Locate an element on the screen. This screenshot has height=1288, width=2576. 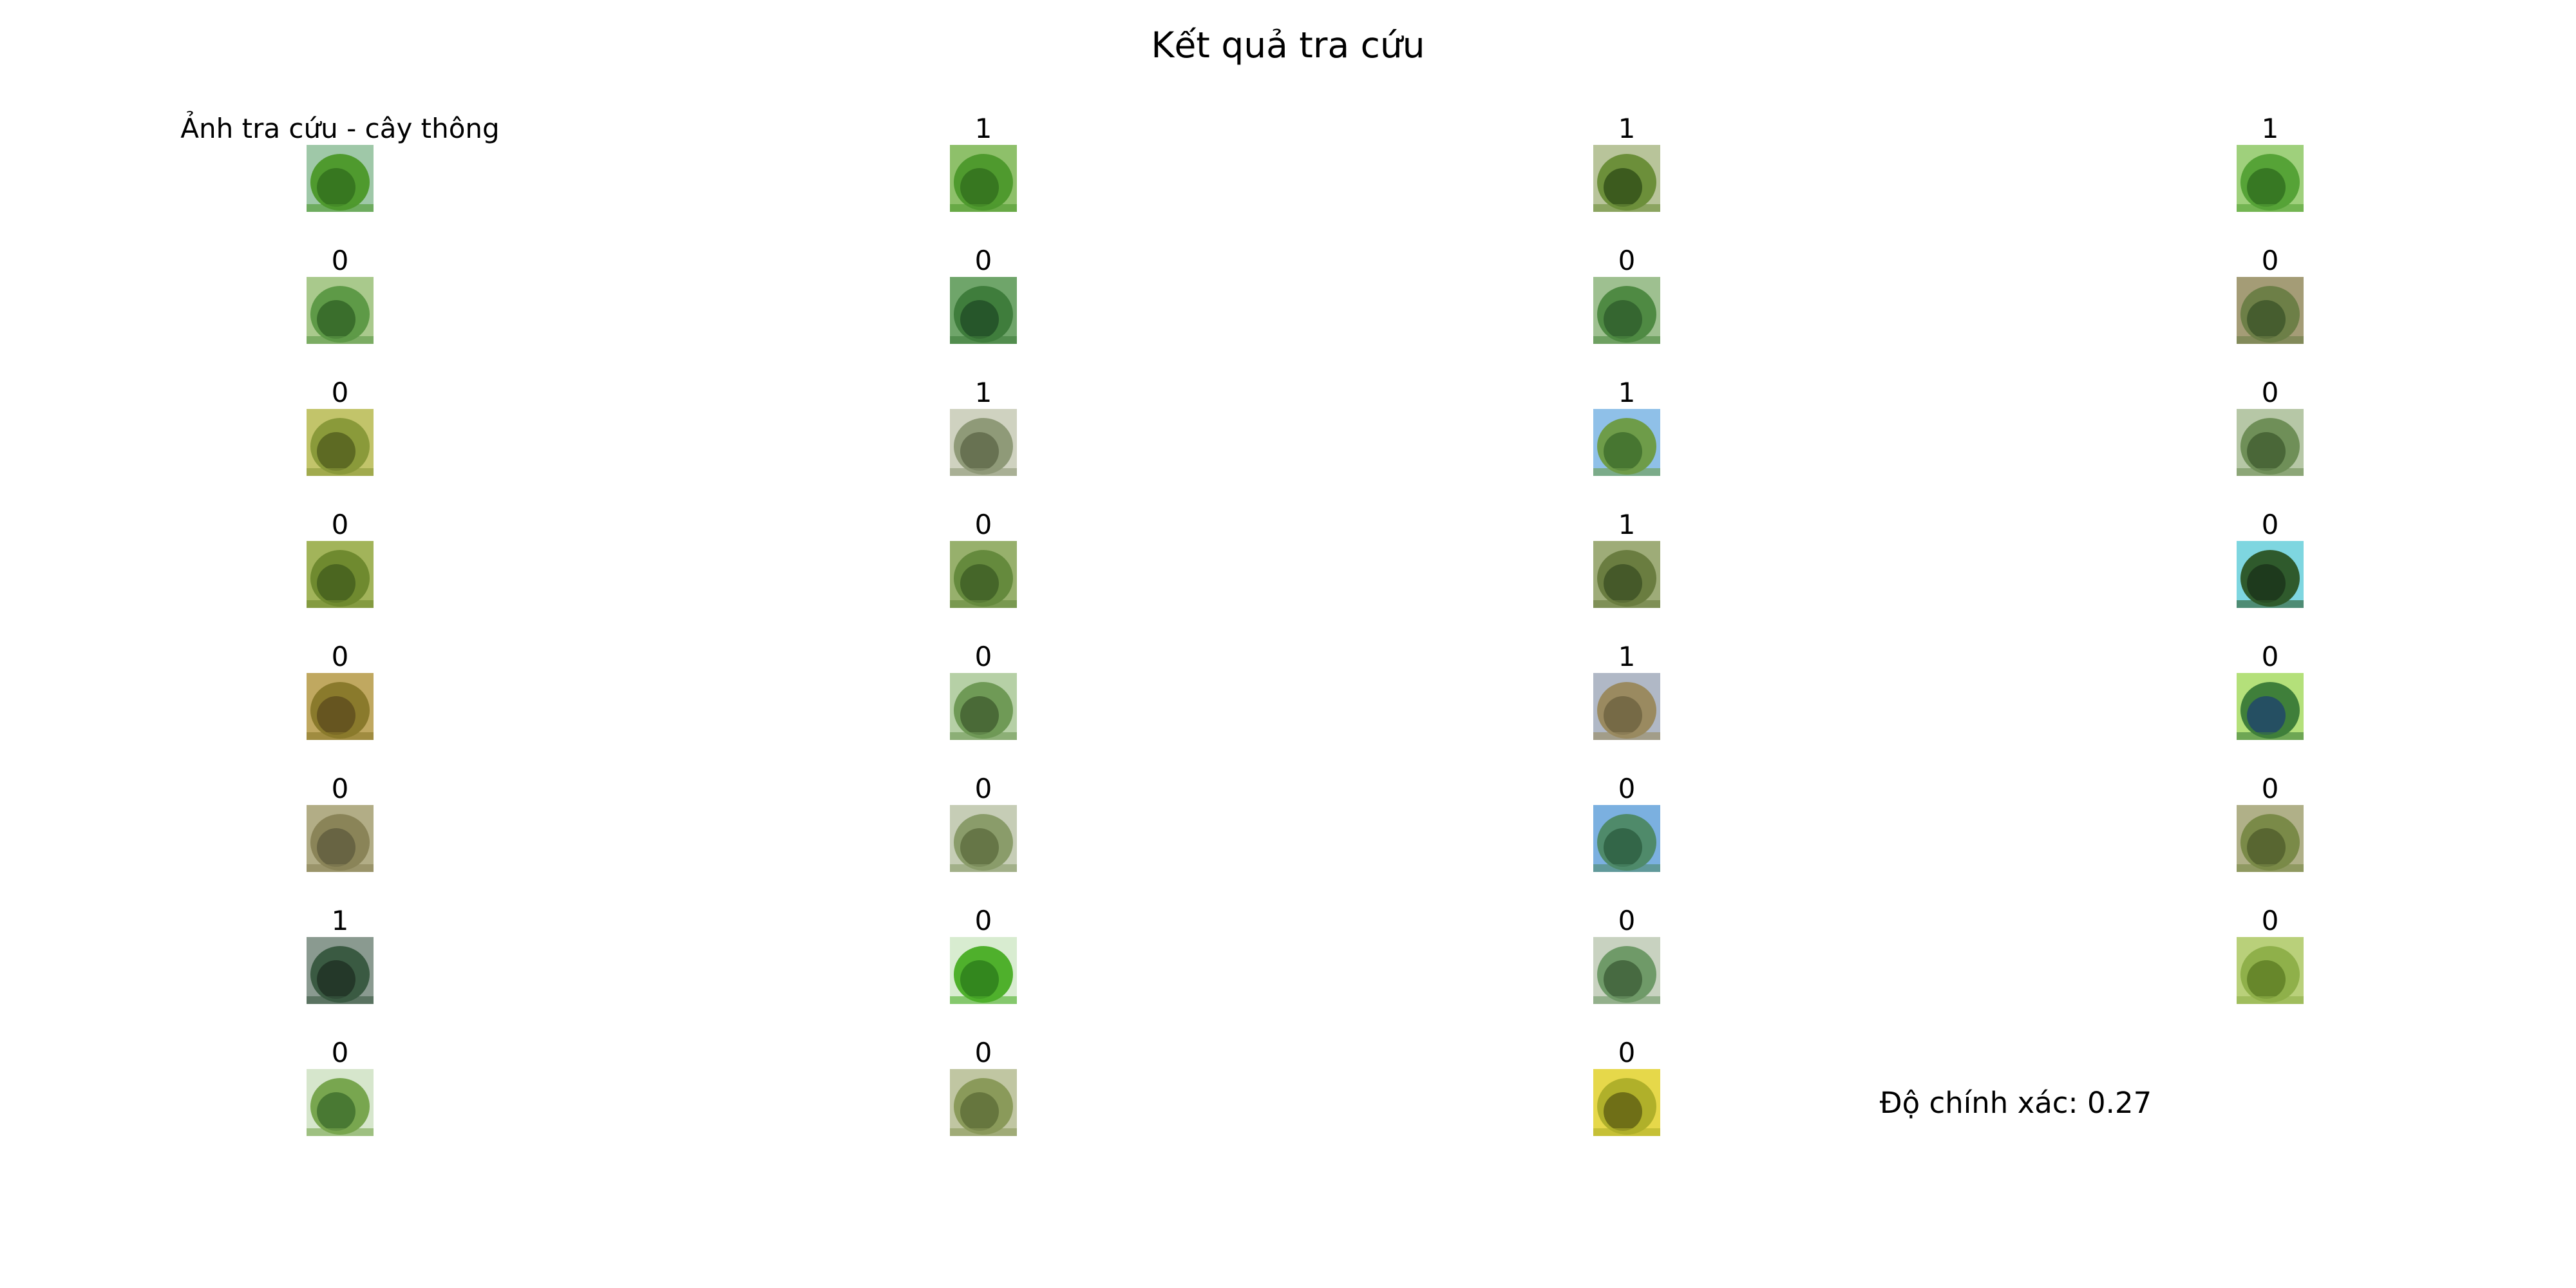
query-cell: Ảnh tra cứu - cây thông is located at coordinates (340, 163).